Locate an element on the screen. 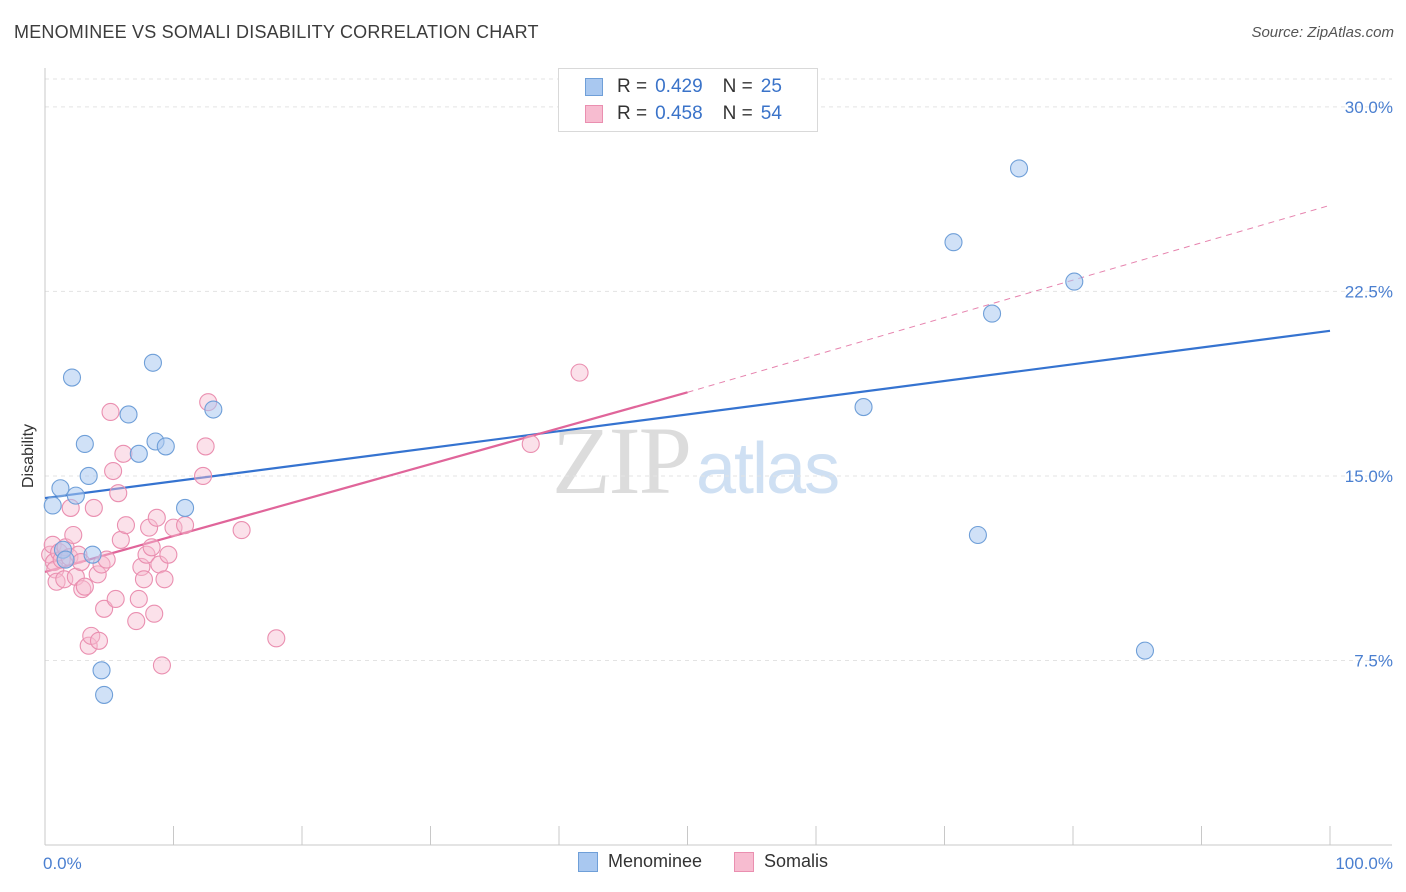 The width and height of the screenshot is (1406, 892). y-tick-label: 22.5% is located at coordinates (1369, 291).